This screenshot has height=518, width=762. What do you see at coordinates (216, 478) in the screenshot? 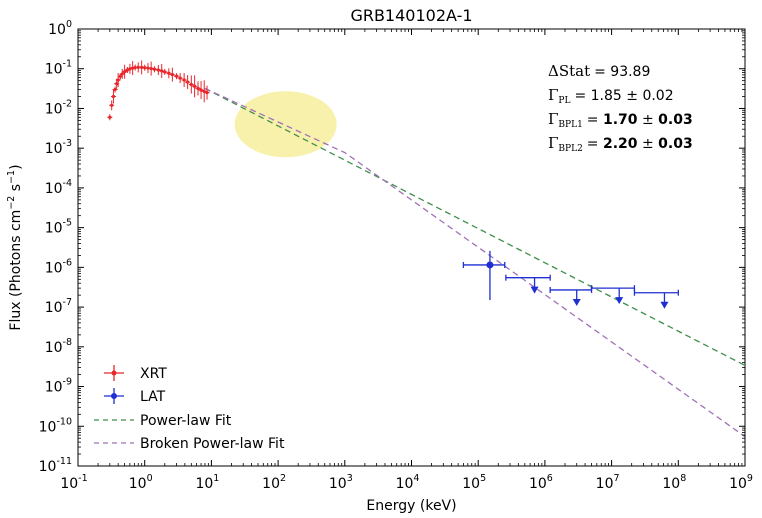
I see `x-tick-label-exp: 1` at bounding box center [216, 478].